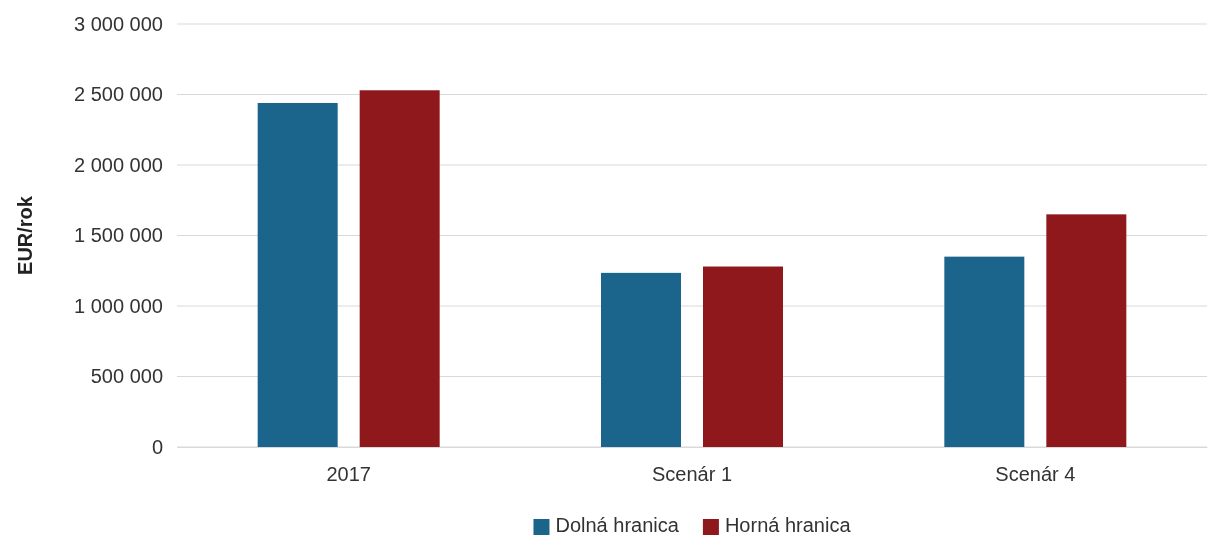 This screenshot has width=1209, height=540. I want to click on x-tick-label: Scenár 4, so click(1035, 474).